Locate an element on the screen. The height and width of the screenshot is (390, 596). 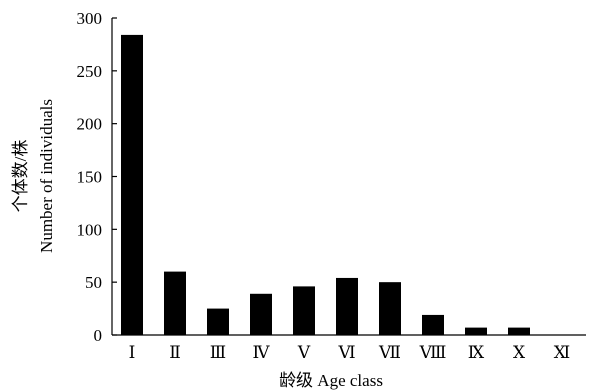
x-tick-label: Ⅸ is located at coordinates (476, 352).